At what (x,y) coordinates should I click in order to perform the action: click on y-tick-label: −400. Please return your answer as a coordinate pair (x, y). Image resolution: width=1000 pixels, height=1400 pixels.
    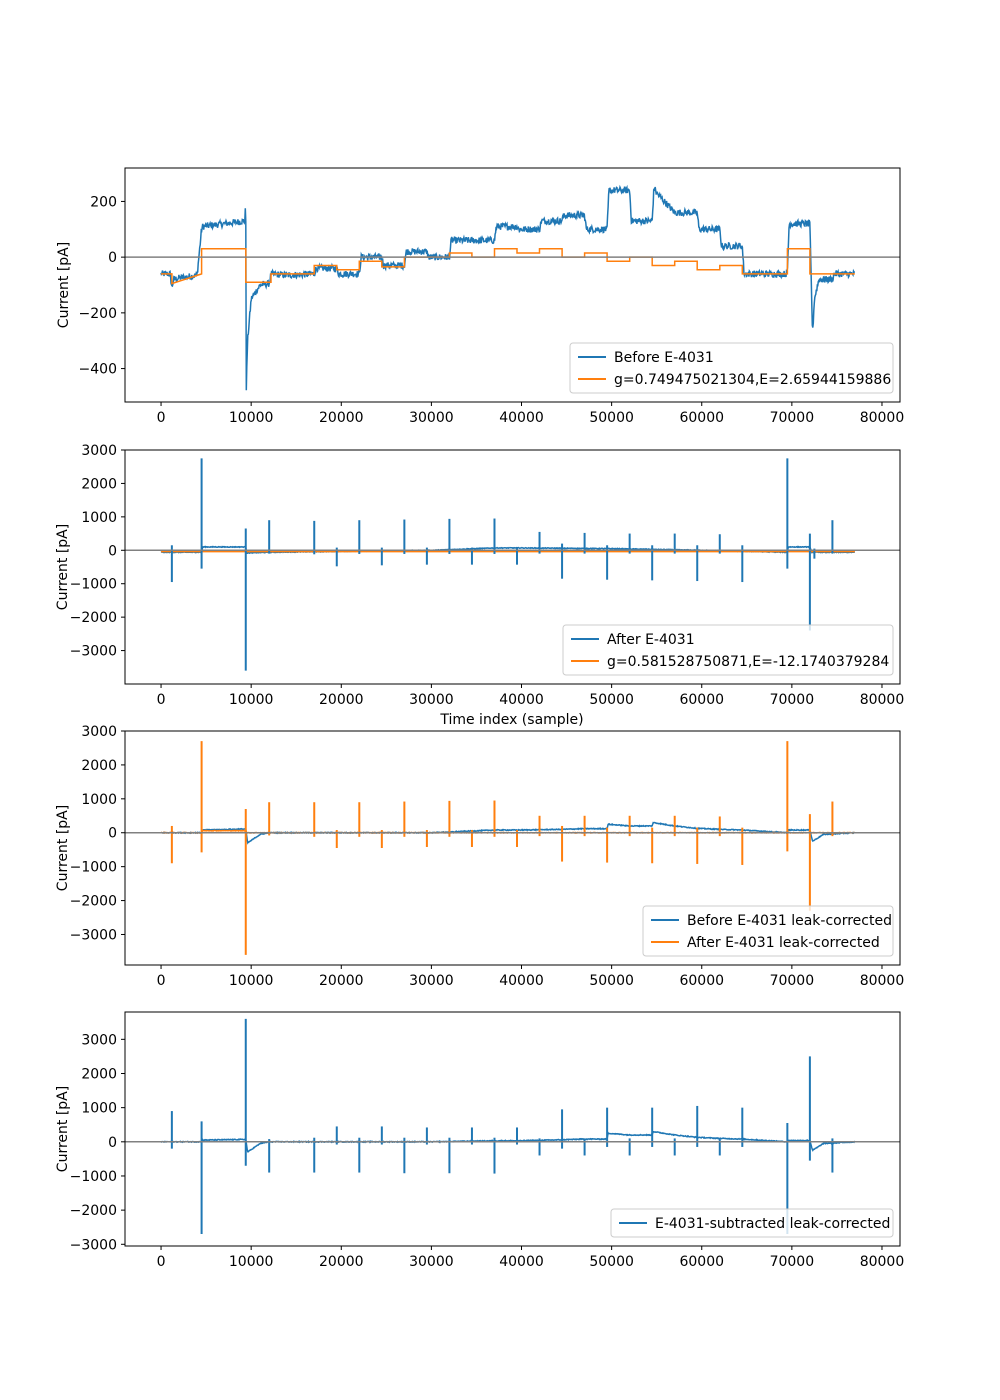
    Looking at the image, I should click on (98, 370).